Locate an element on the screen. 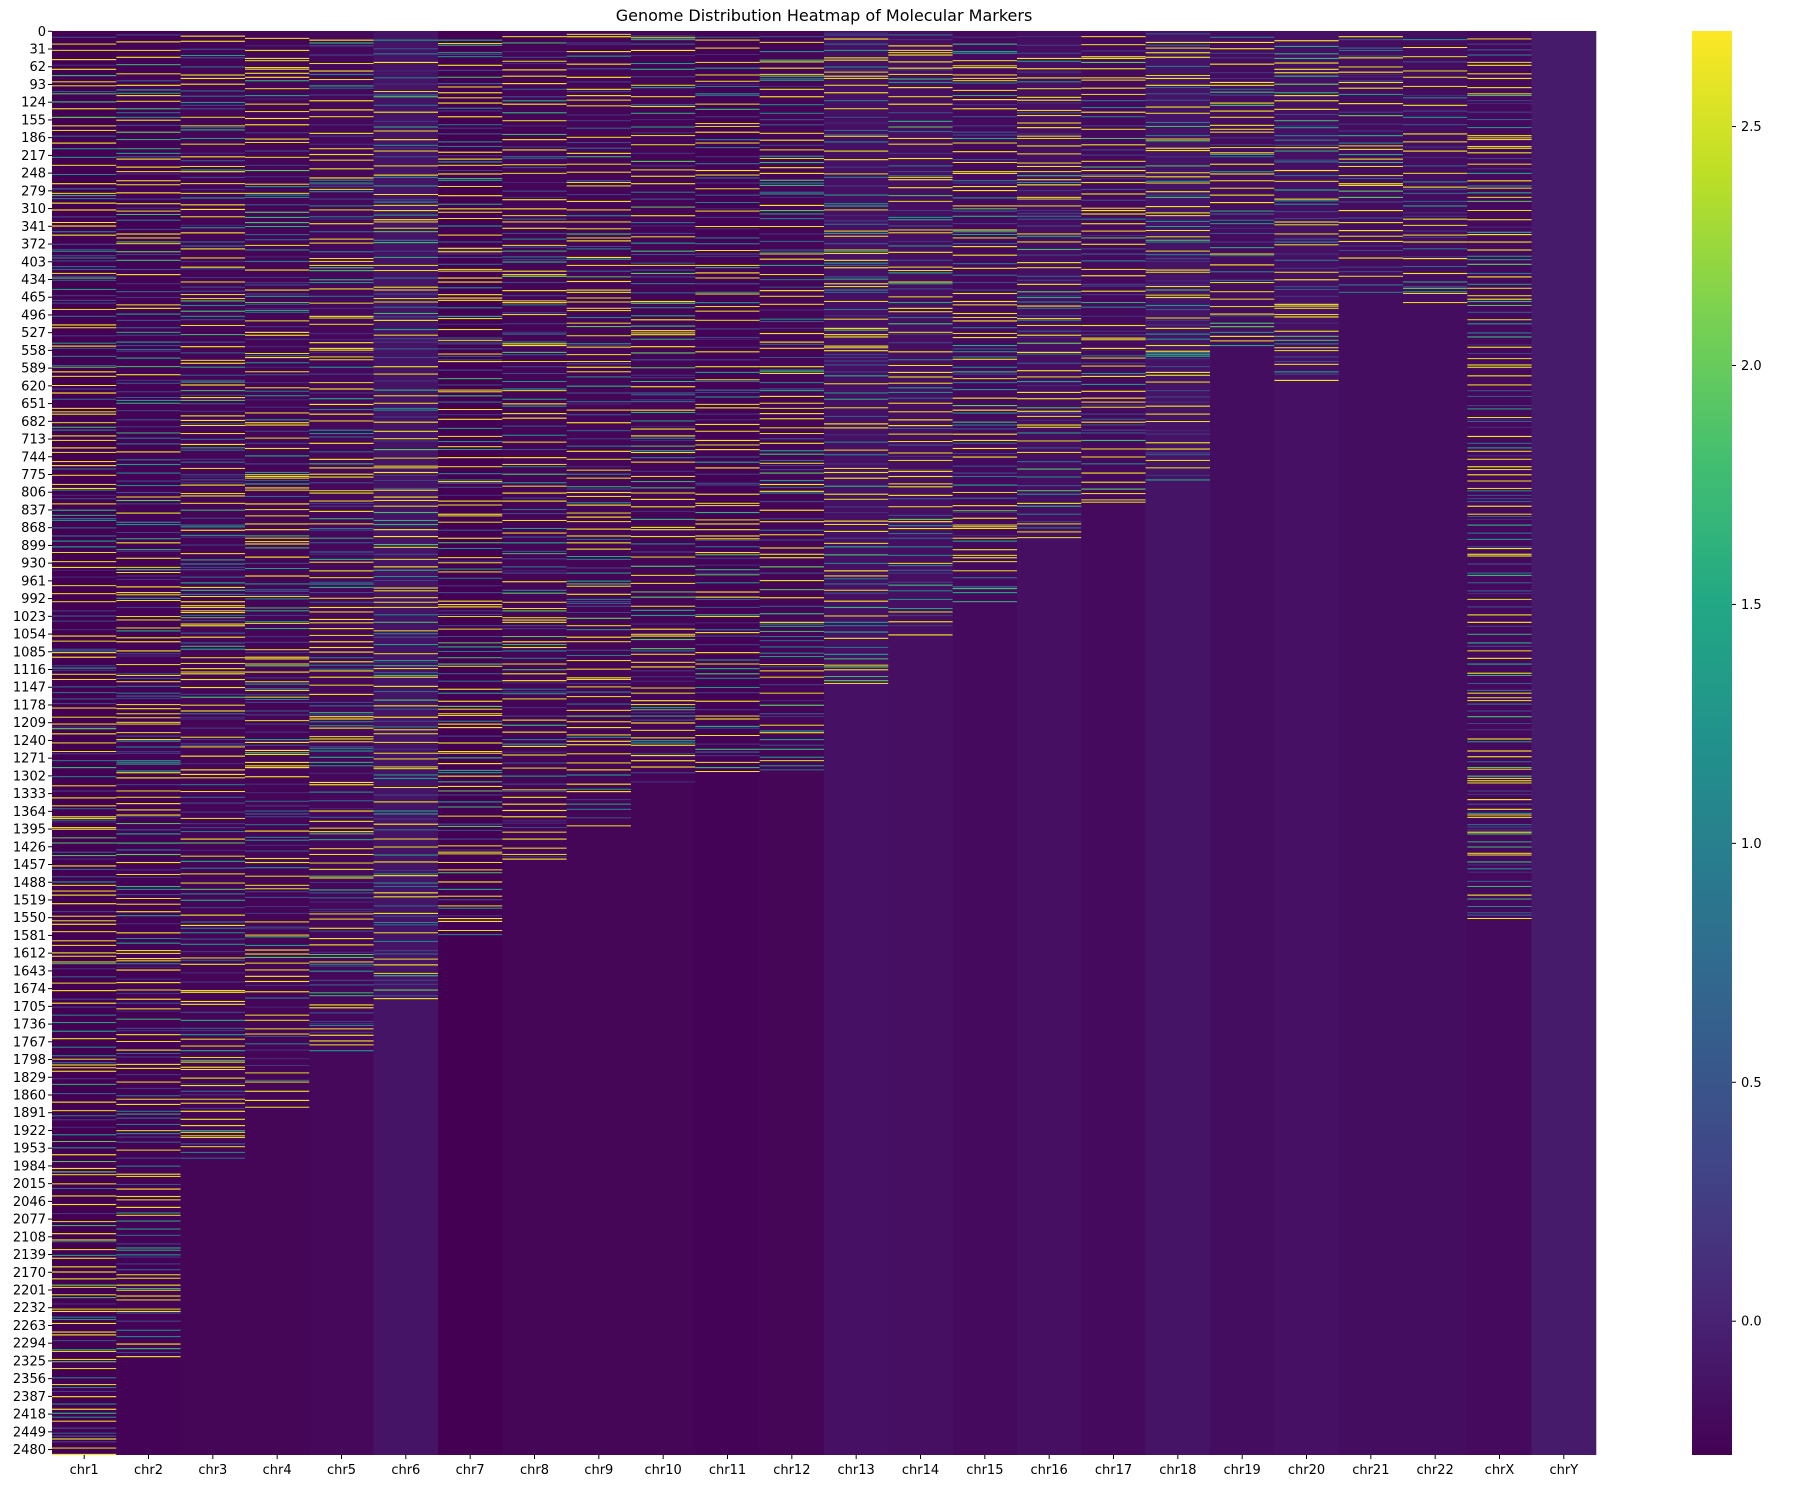 The image size is (1804, 1494). heatmap-cells-chr20 is located at coordinates (1306, 210).